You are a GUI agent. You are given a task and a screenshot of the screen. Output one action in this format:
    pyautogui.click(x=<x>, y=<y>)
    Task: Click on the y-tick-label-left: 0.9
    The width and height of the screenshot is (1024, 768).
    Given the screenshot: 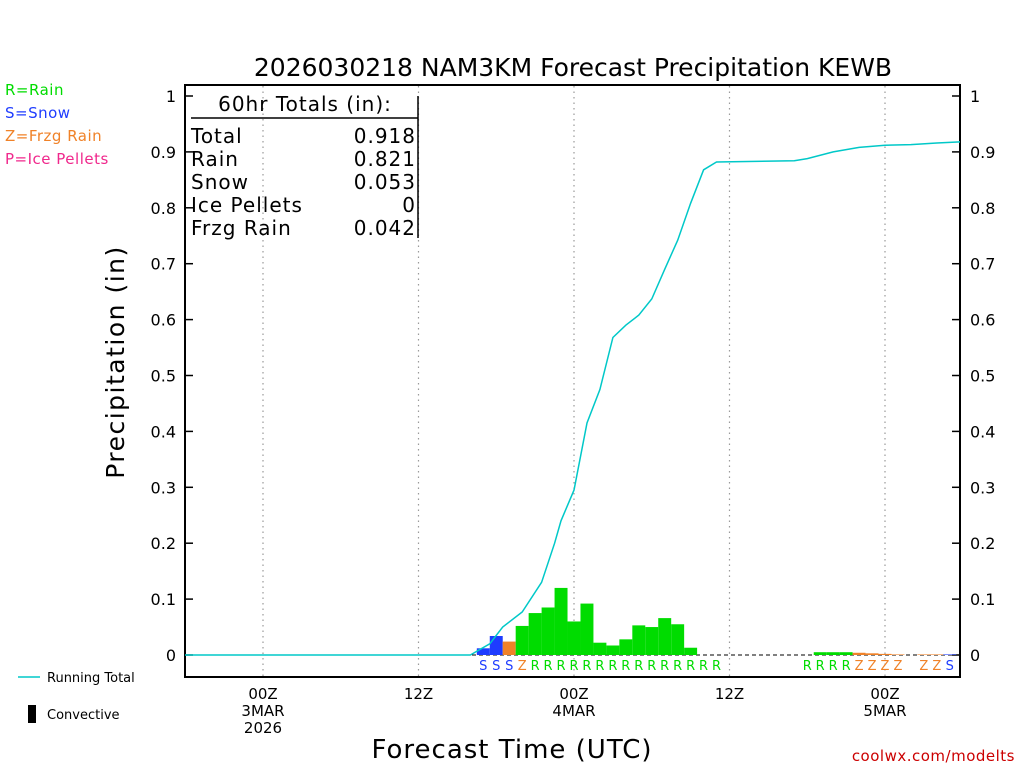 What is the action you would take?
    pyautogui.click(x=163, y=152)
    